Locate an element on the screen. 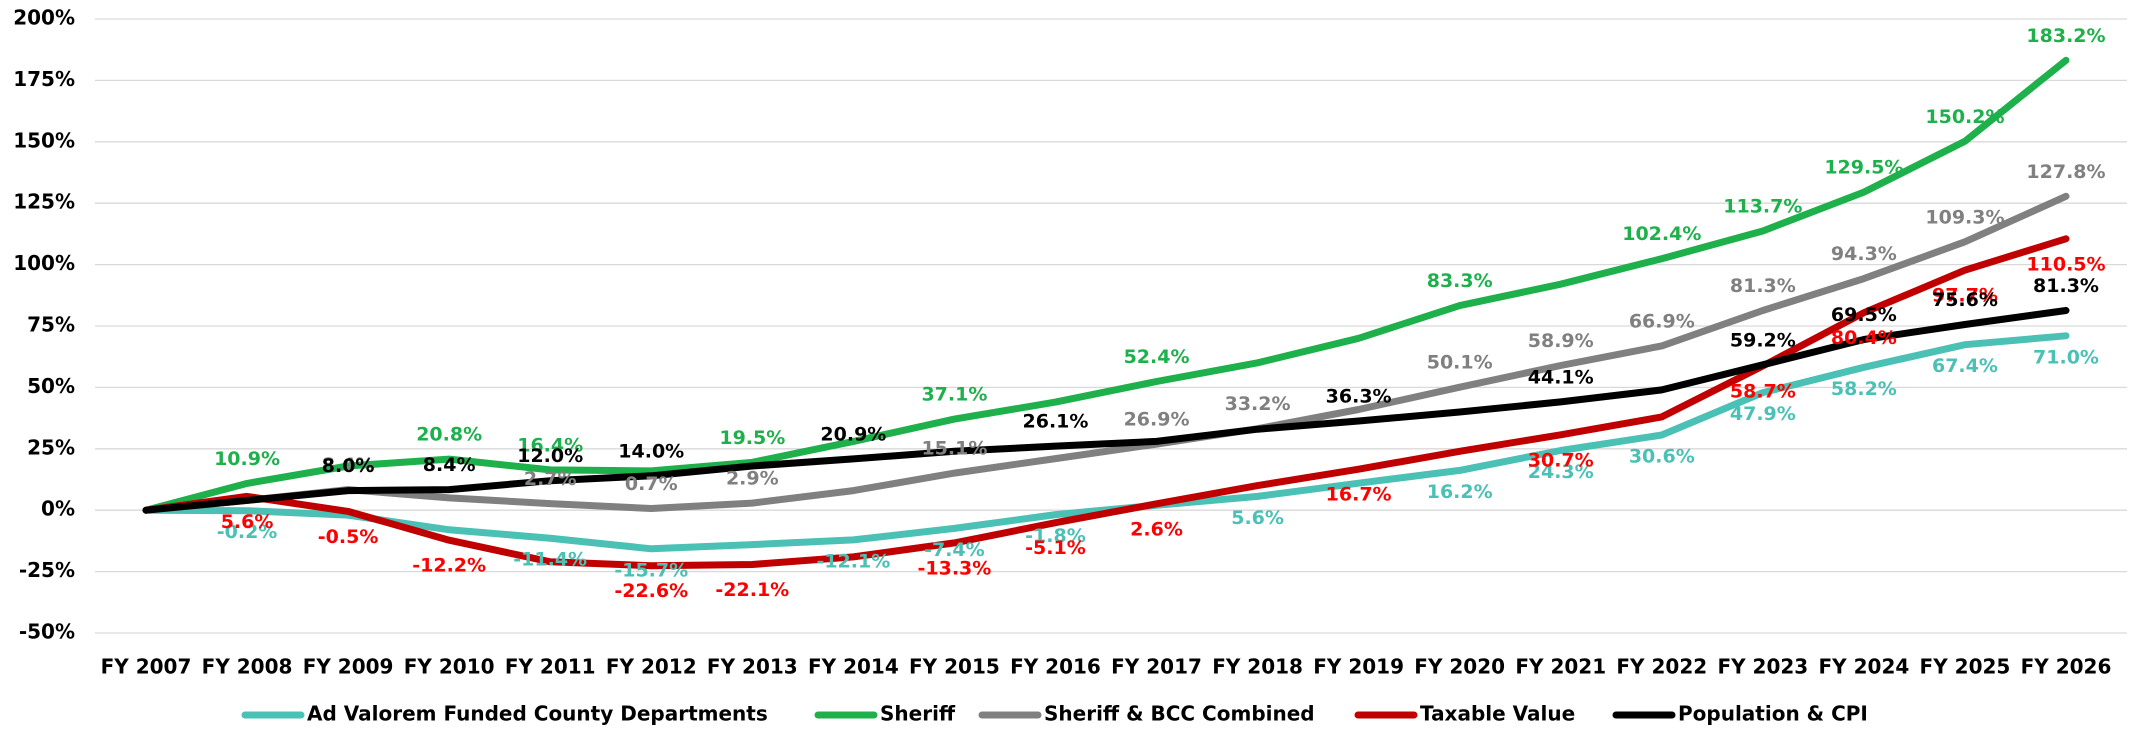 This screenshot has width=2138, height=731. data-label: 50.1% is located at coordinates (1460, 363).